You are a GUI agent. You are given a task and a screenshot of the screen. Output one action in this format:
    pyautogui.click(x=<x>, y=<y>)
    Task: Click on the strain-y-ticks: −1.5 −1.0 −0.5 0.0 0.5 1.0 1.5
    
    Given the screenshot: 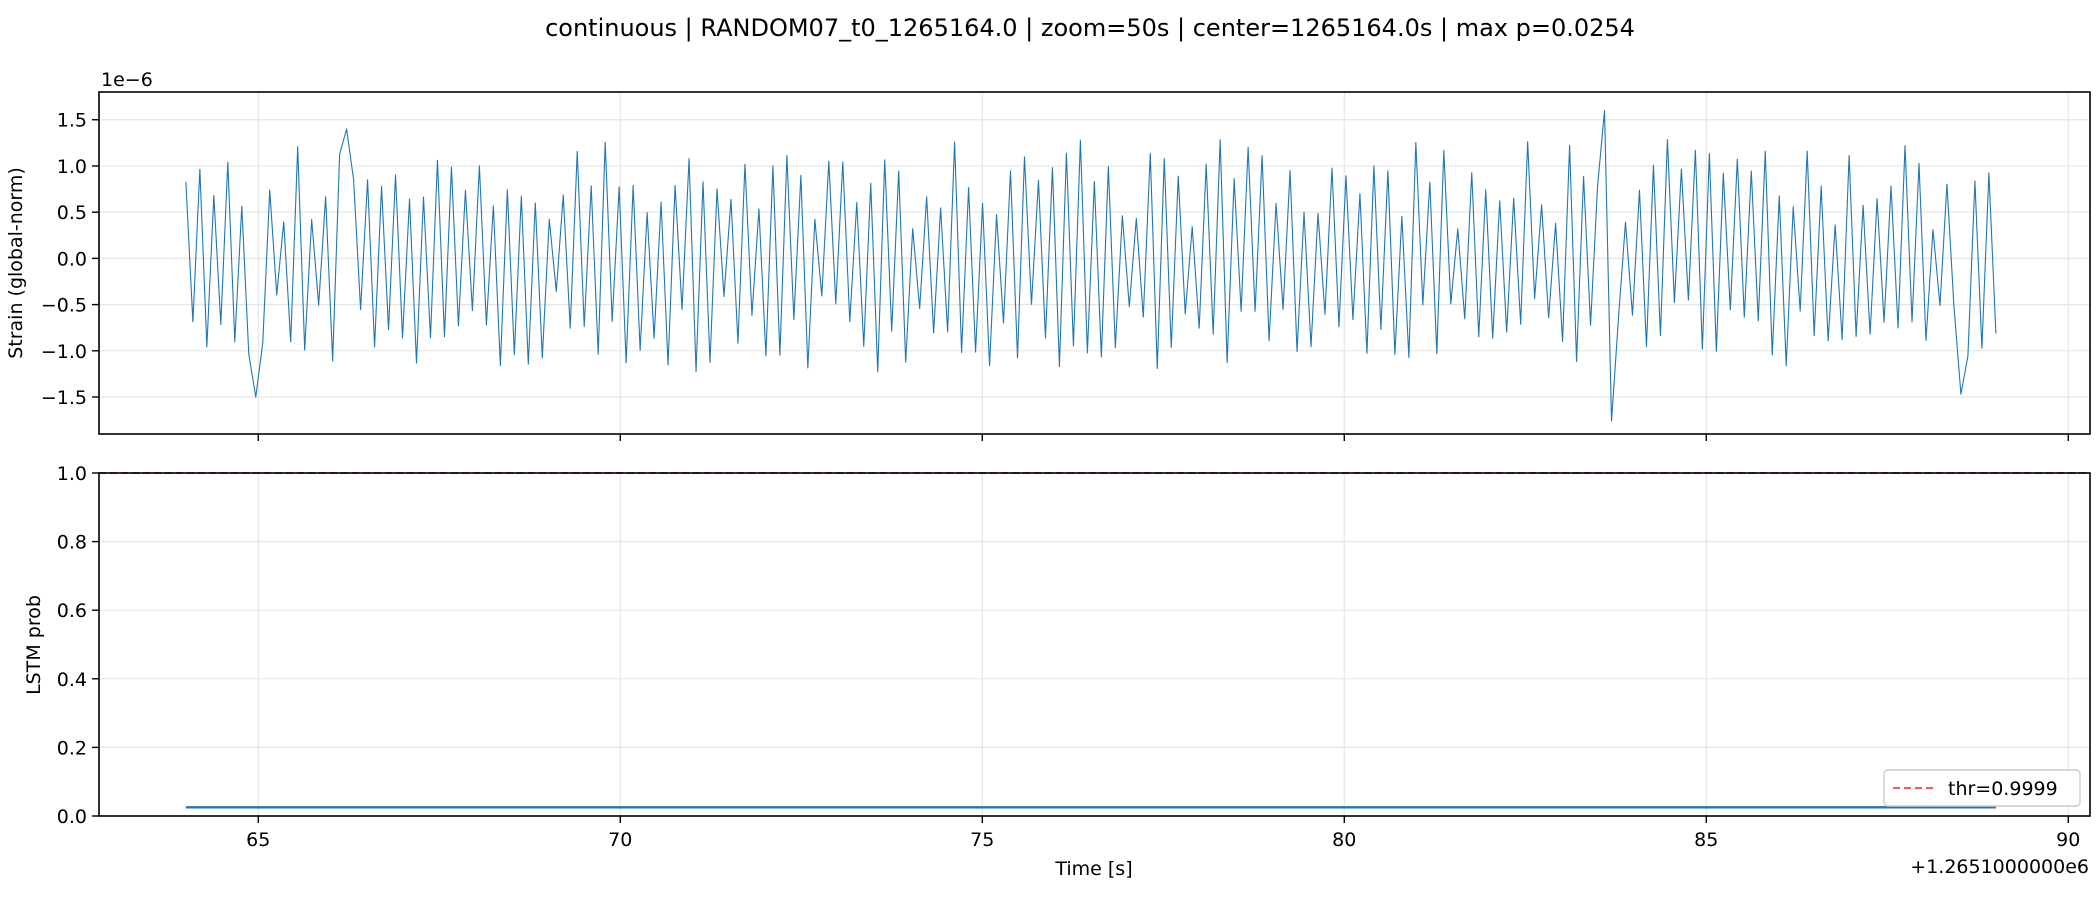 What is the action you would take?
    pyautogui.click(x=70, y=259)
    